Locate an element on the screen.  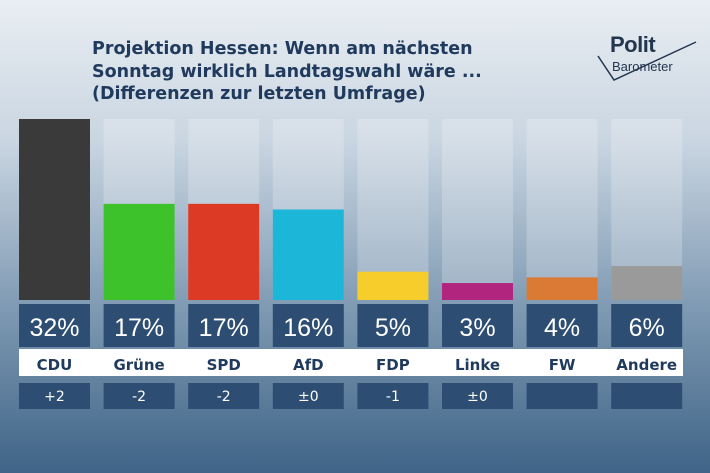
value-label-andere: 6% is located at coordinates (647, 328).